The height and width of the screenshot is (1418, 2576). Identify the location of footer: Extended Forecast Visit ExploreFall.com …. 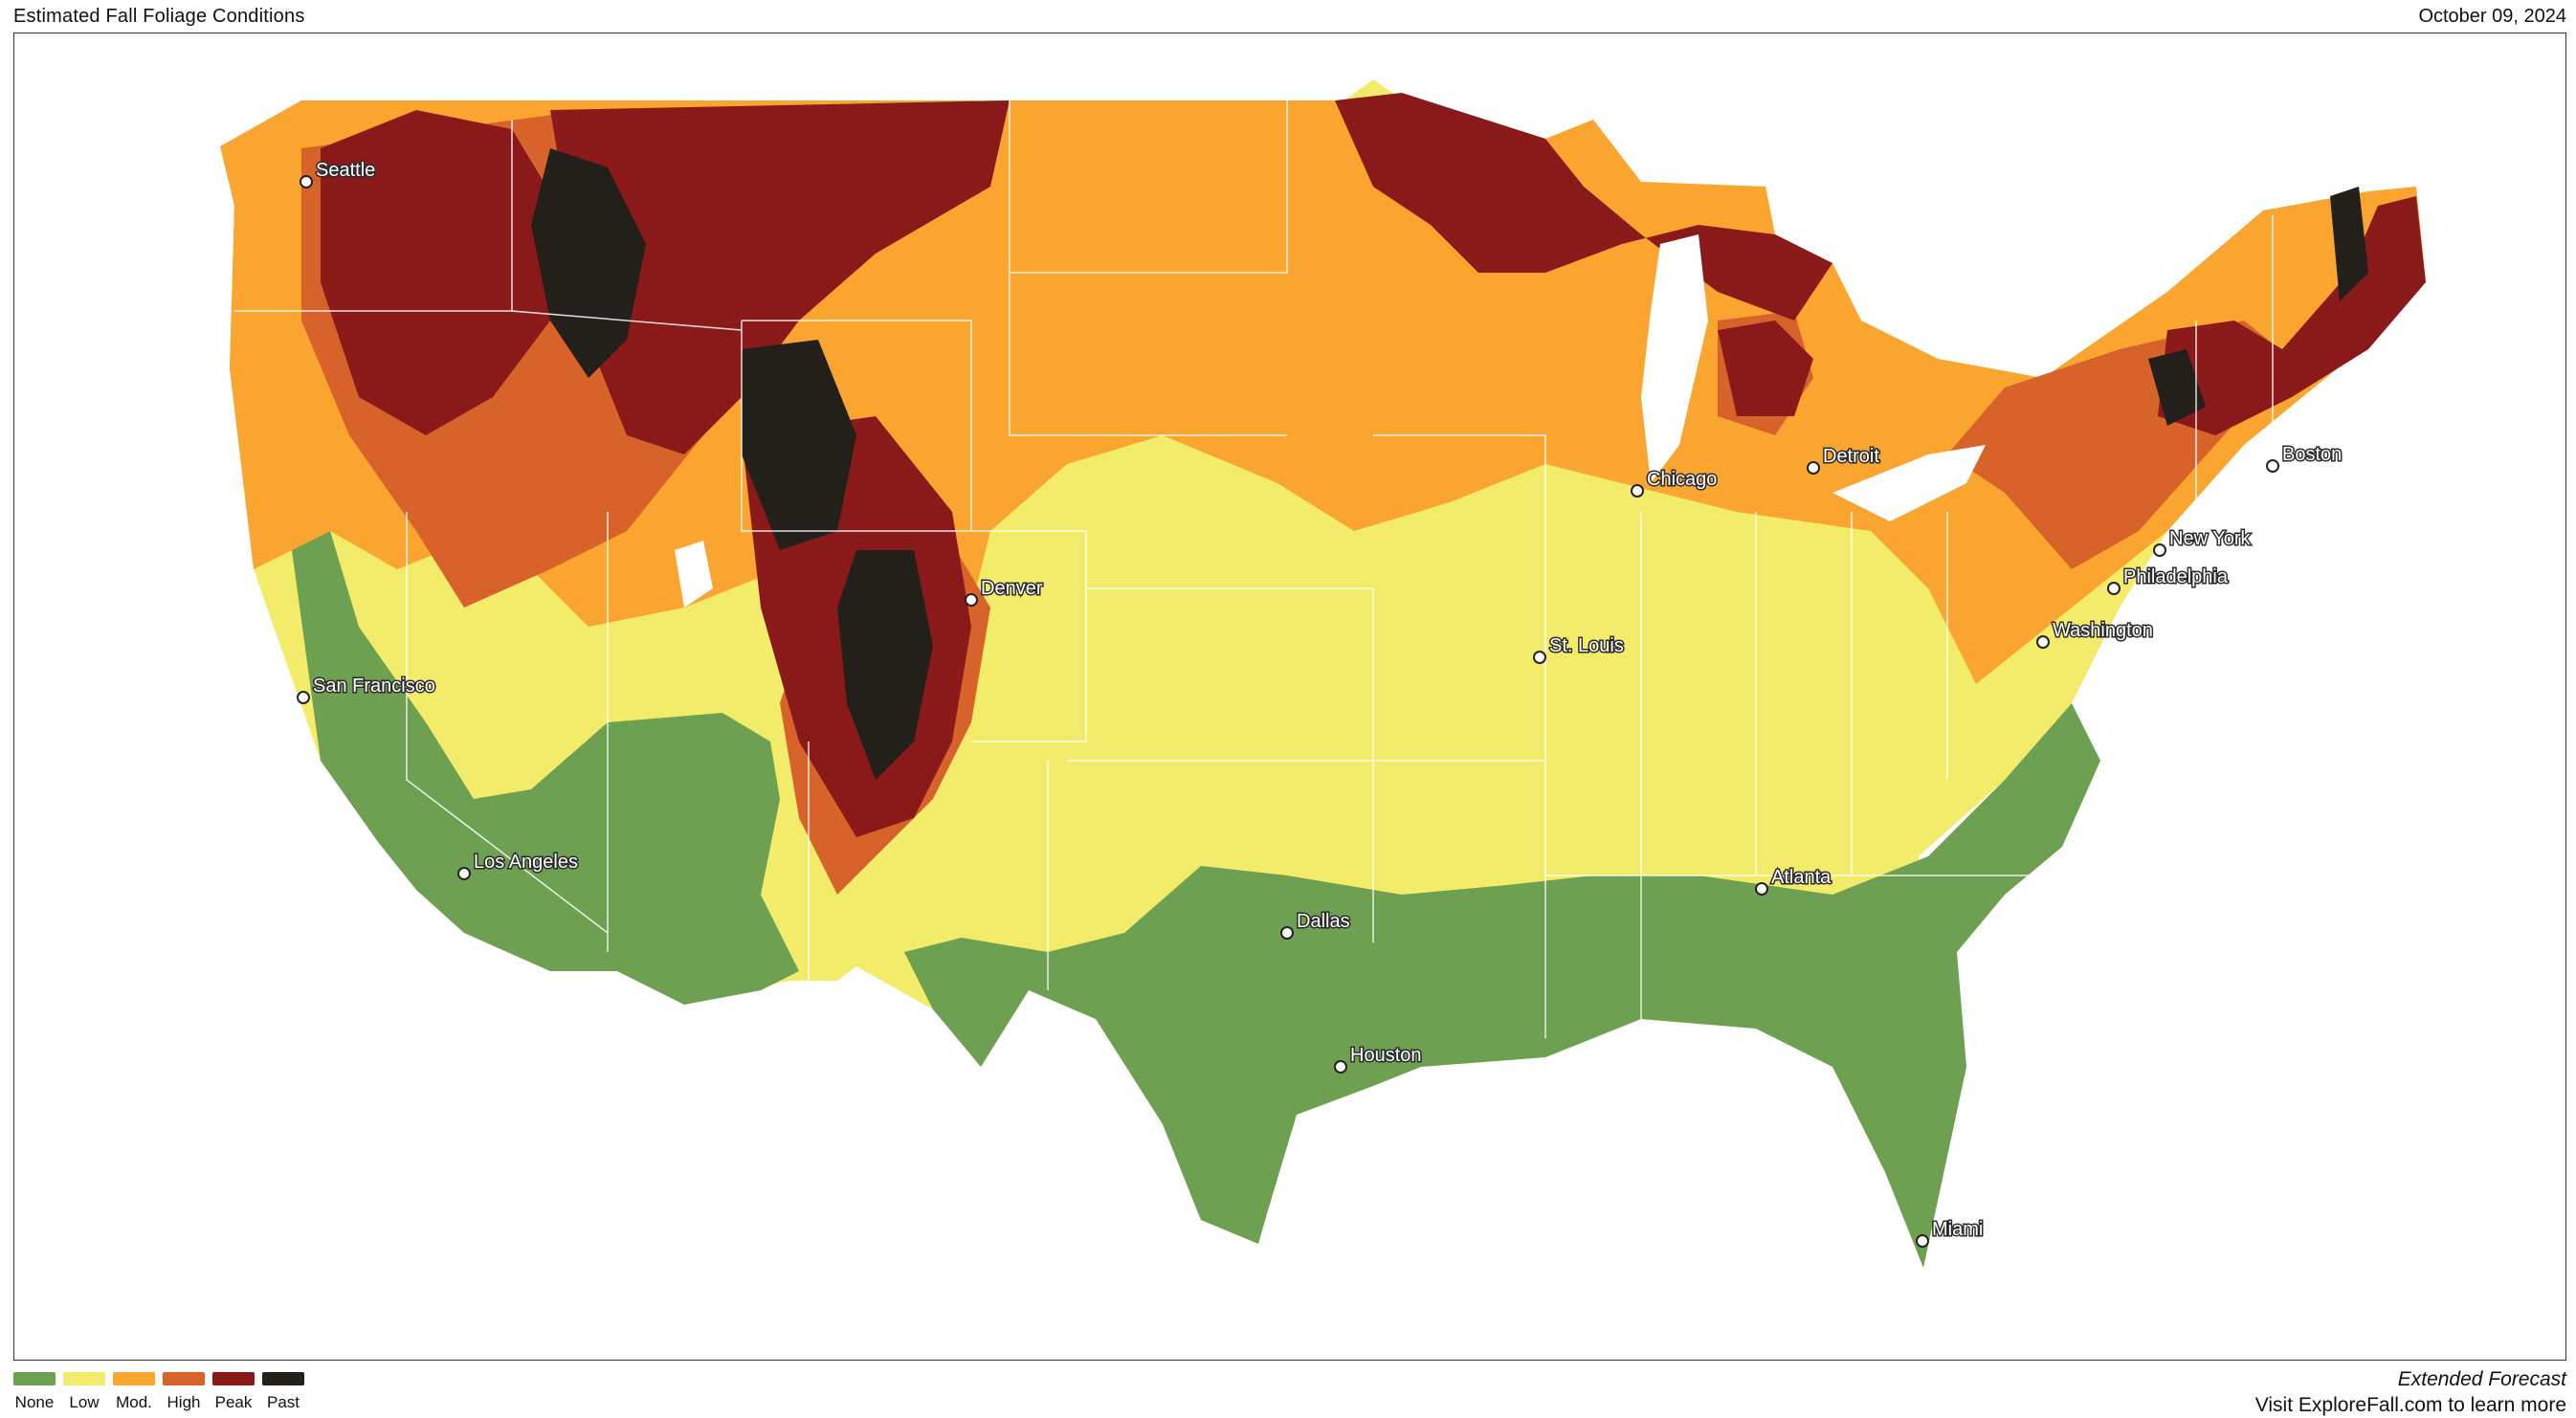
(2410, 1392).